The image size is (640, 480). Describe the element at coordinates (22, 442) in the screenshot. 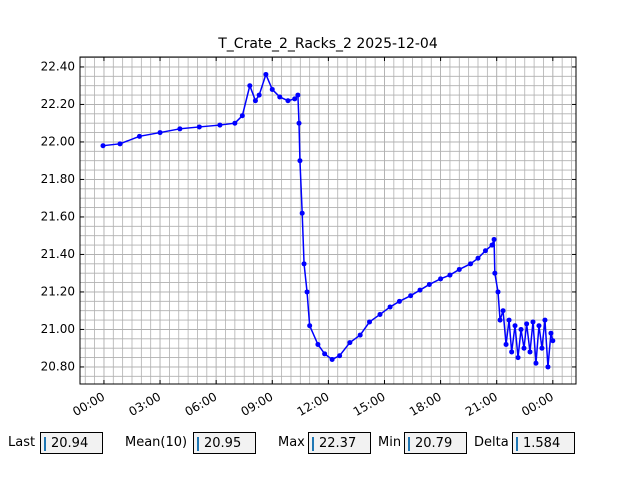

I see `stat-label: Last` at that location.